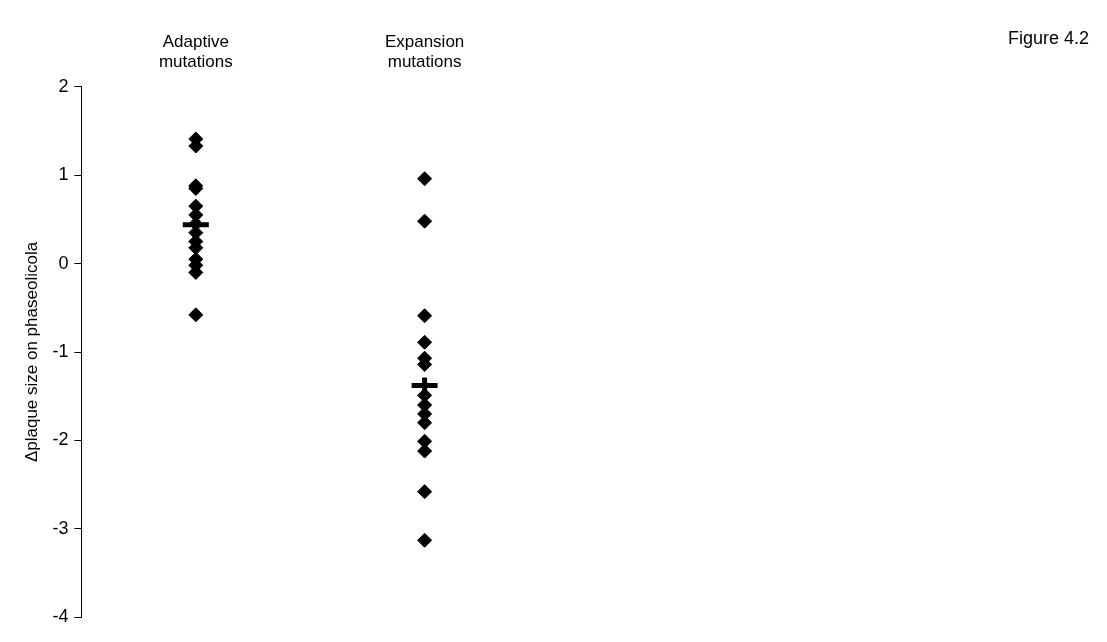  Describe the element at coordinates (424, 51) in the screenshot. I see `x-tick-label: Expansion mutations` at that location.